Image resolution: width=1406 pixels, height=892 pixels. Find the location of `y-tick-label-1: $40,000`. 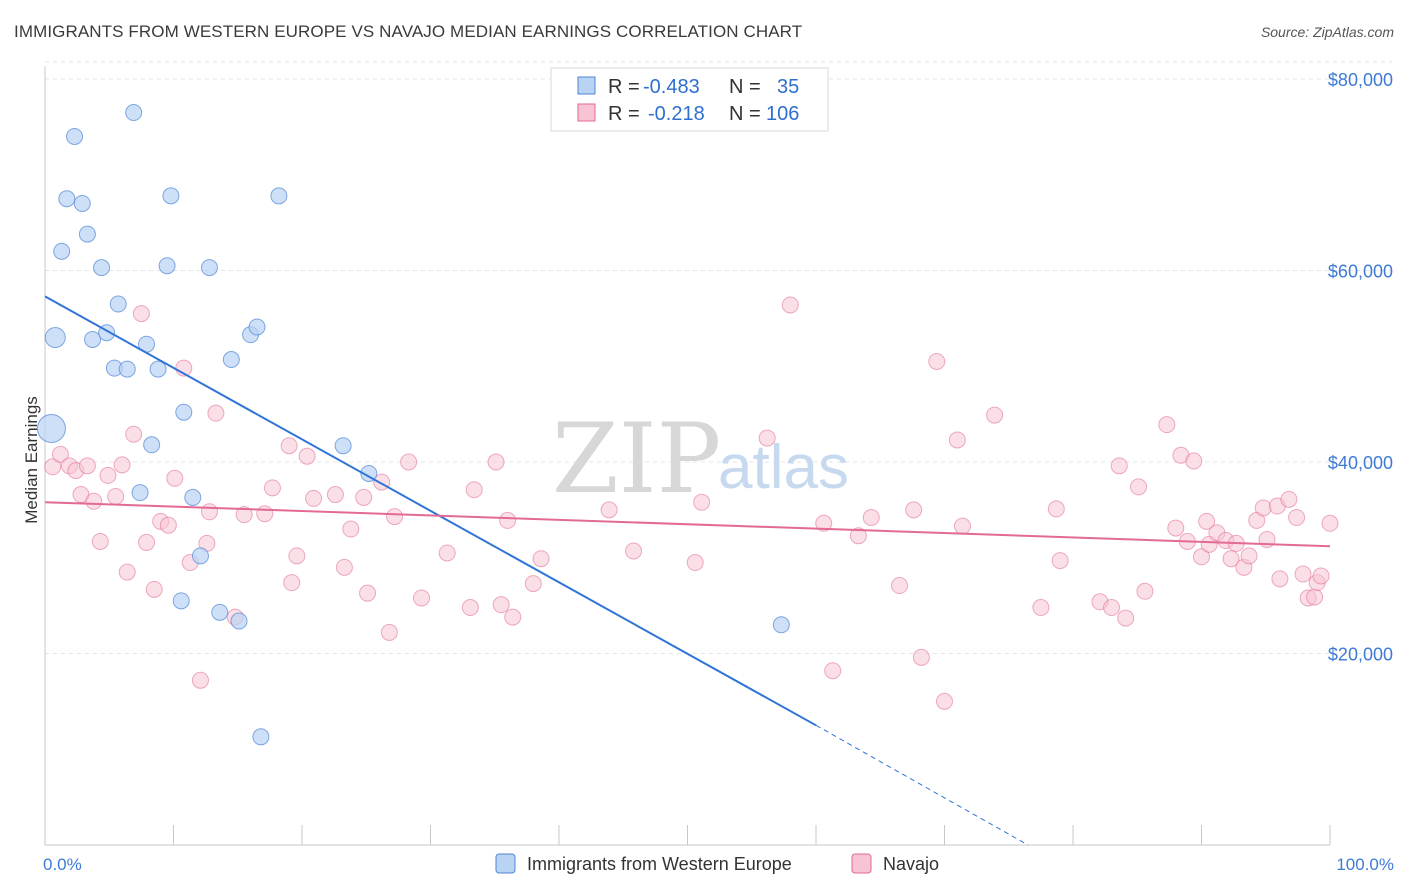

y-tick-label-1: $40,000 is located at coordinates (1360, 463).